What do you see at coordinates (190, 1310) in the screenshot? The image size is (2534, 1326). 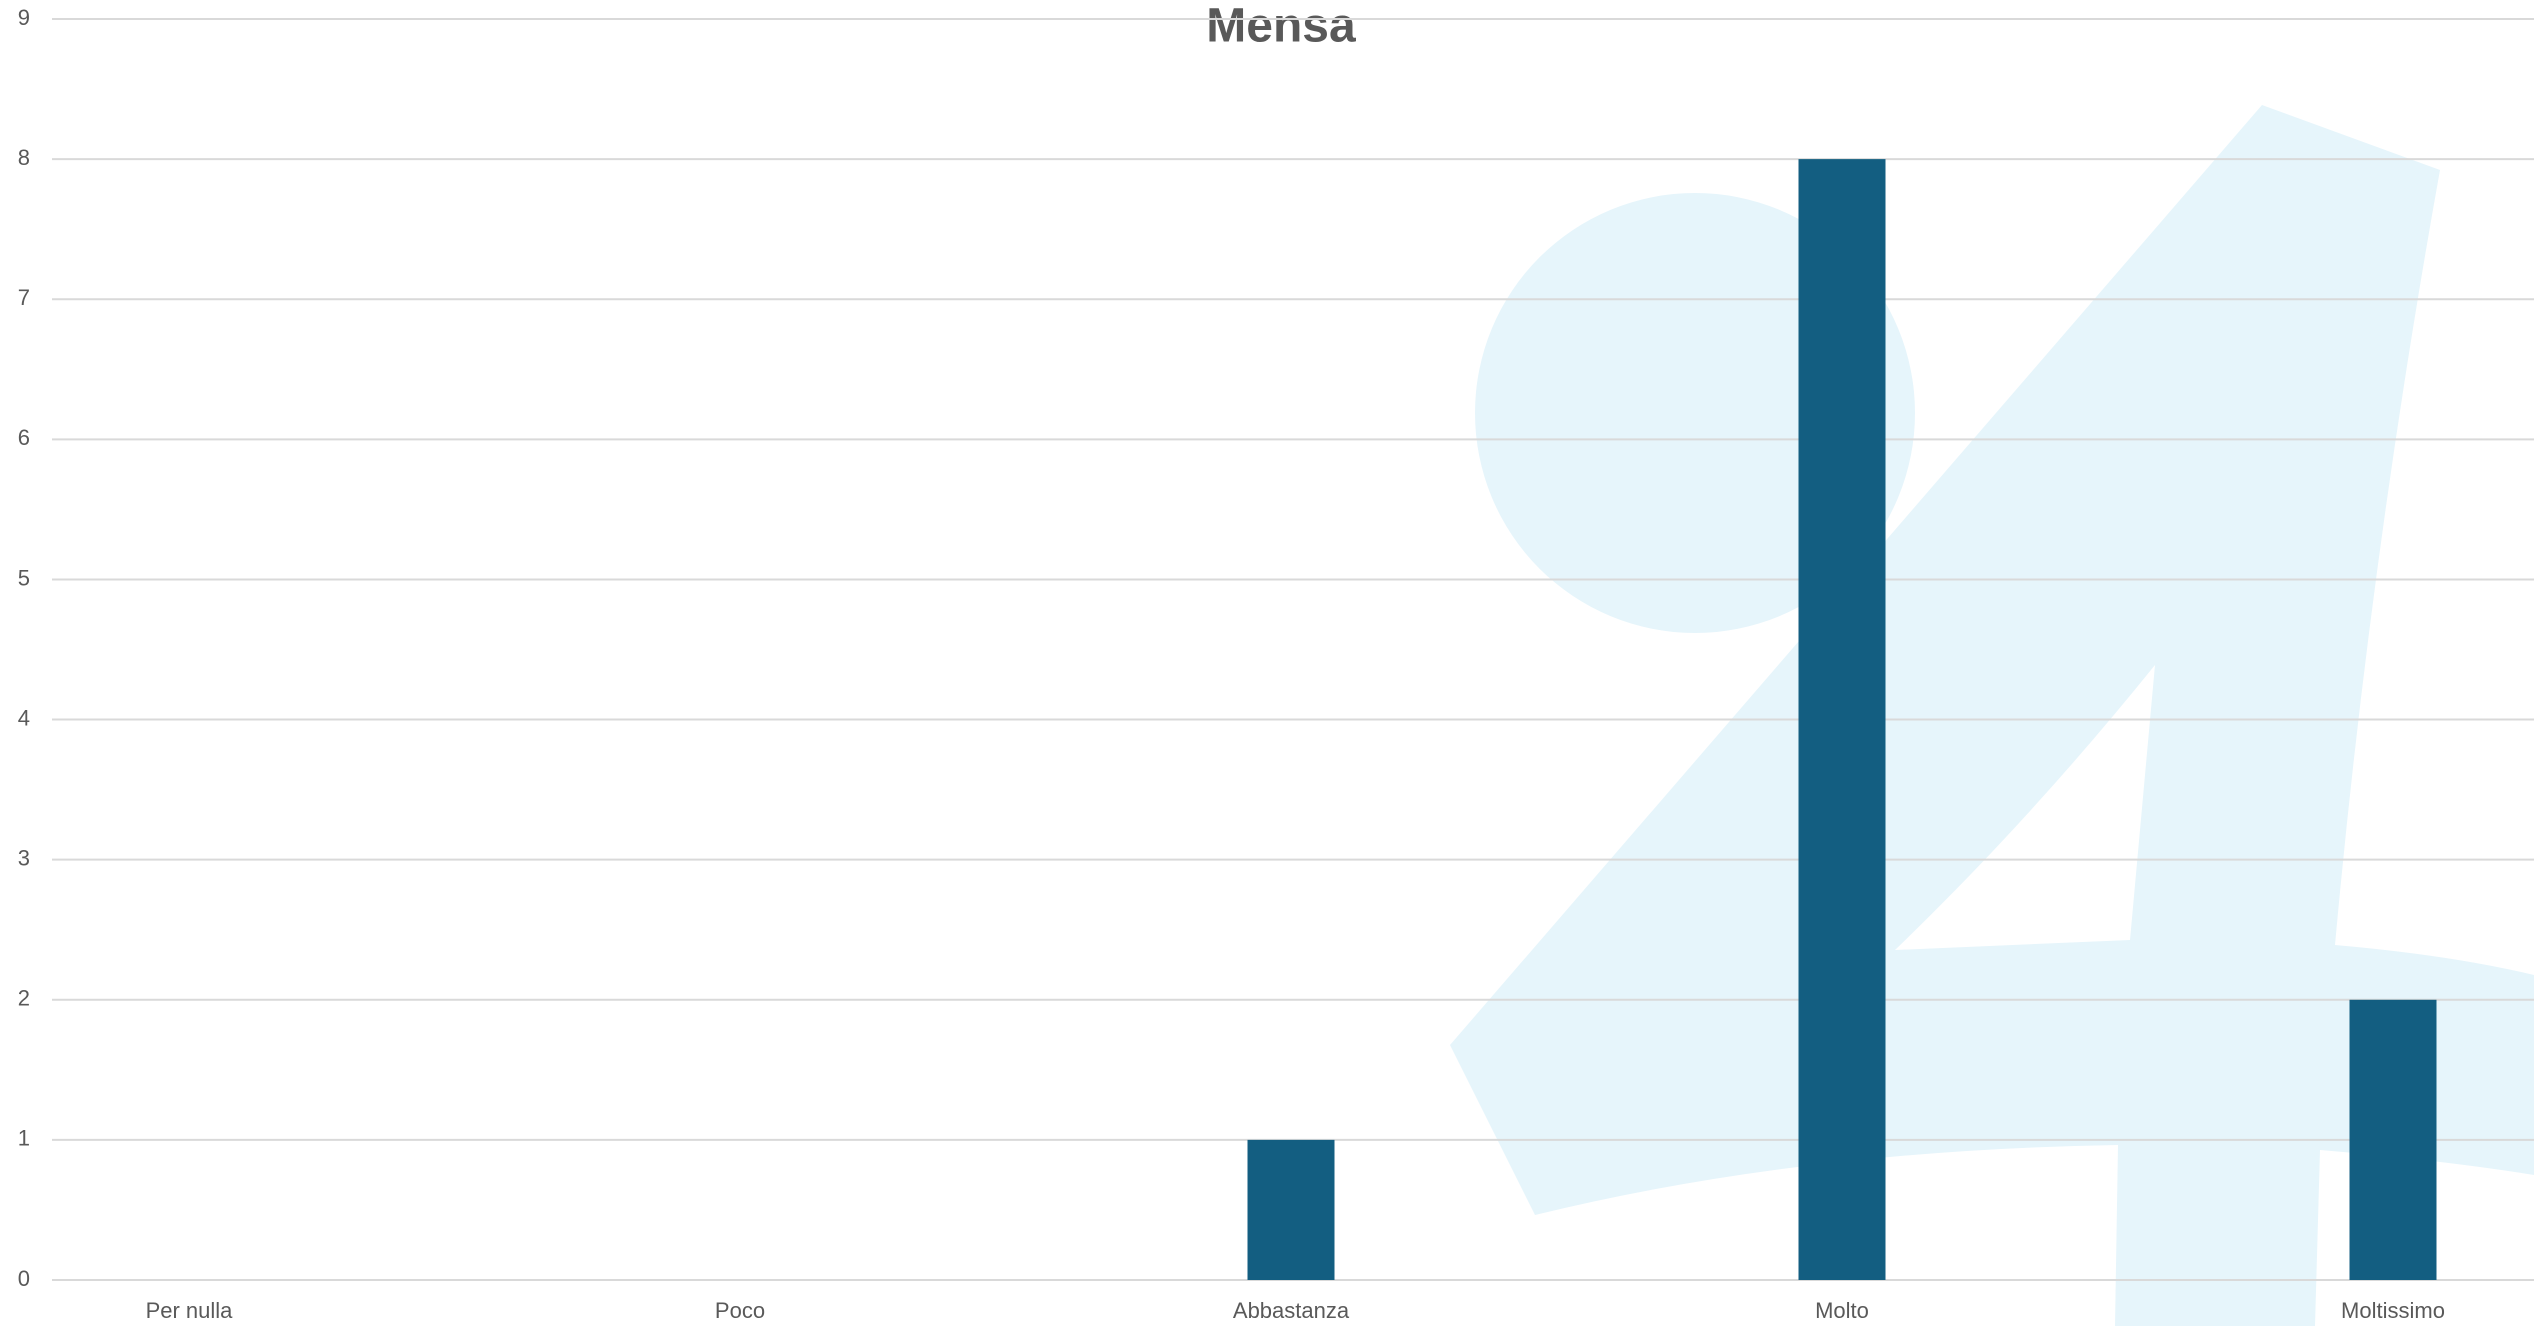 I see `x-tick-label: Per nulla` at bounding box center [190, 1310].